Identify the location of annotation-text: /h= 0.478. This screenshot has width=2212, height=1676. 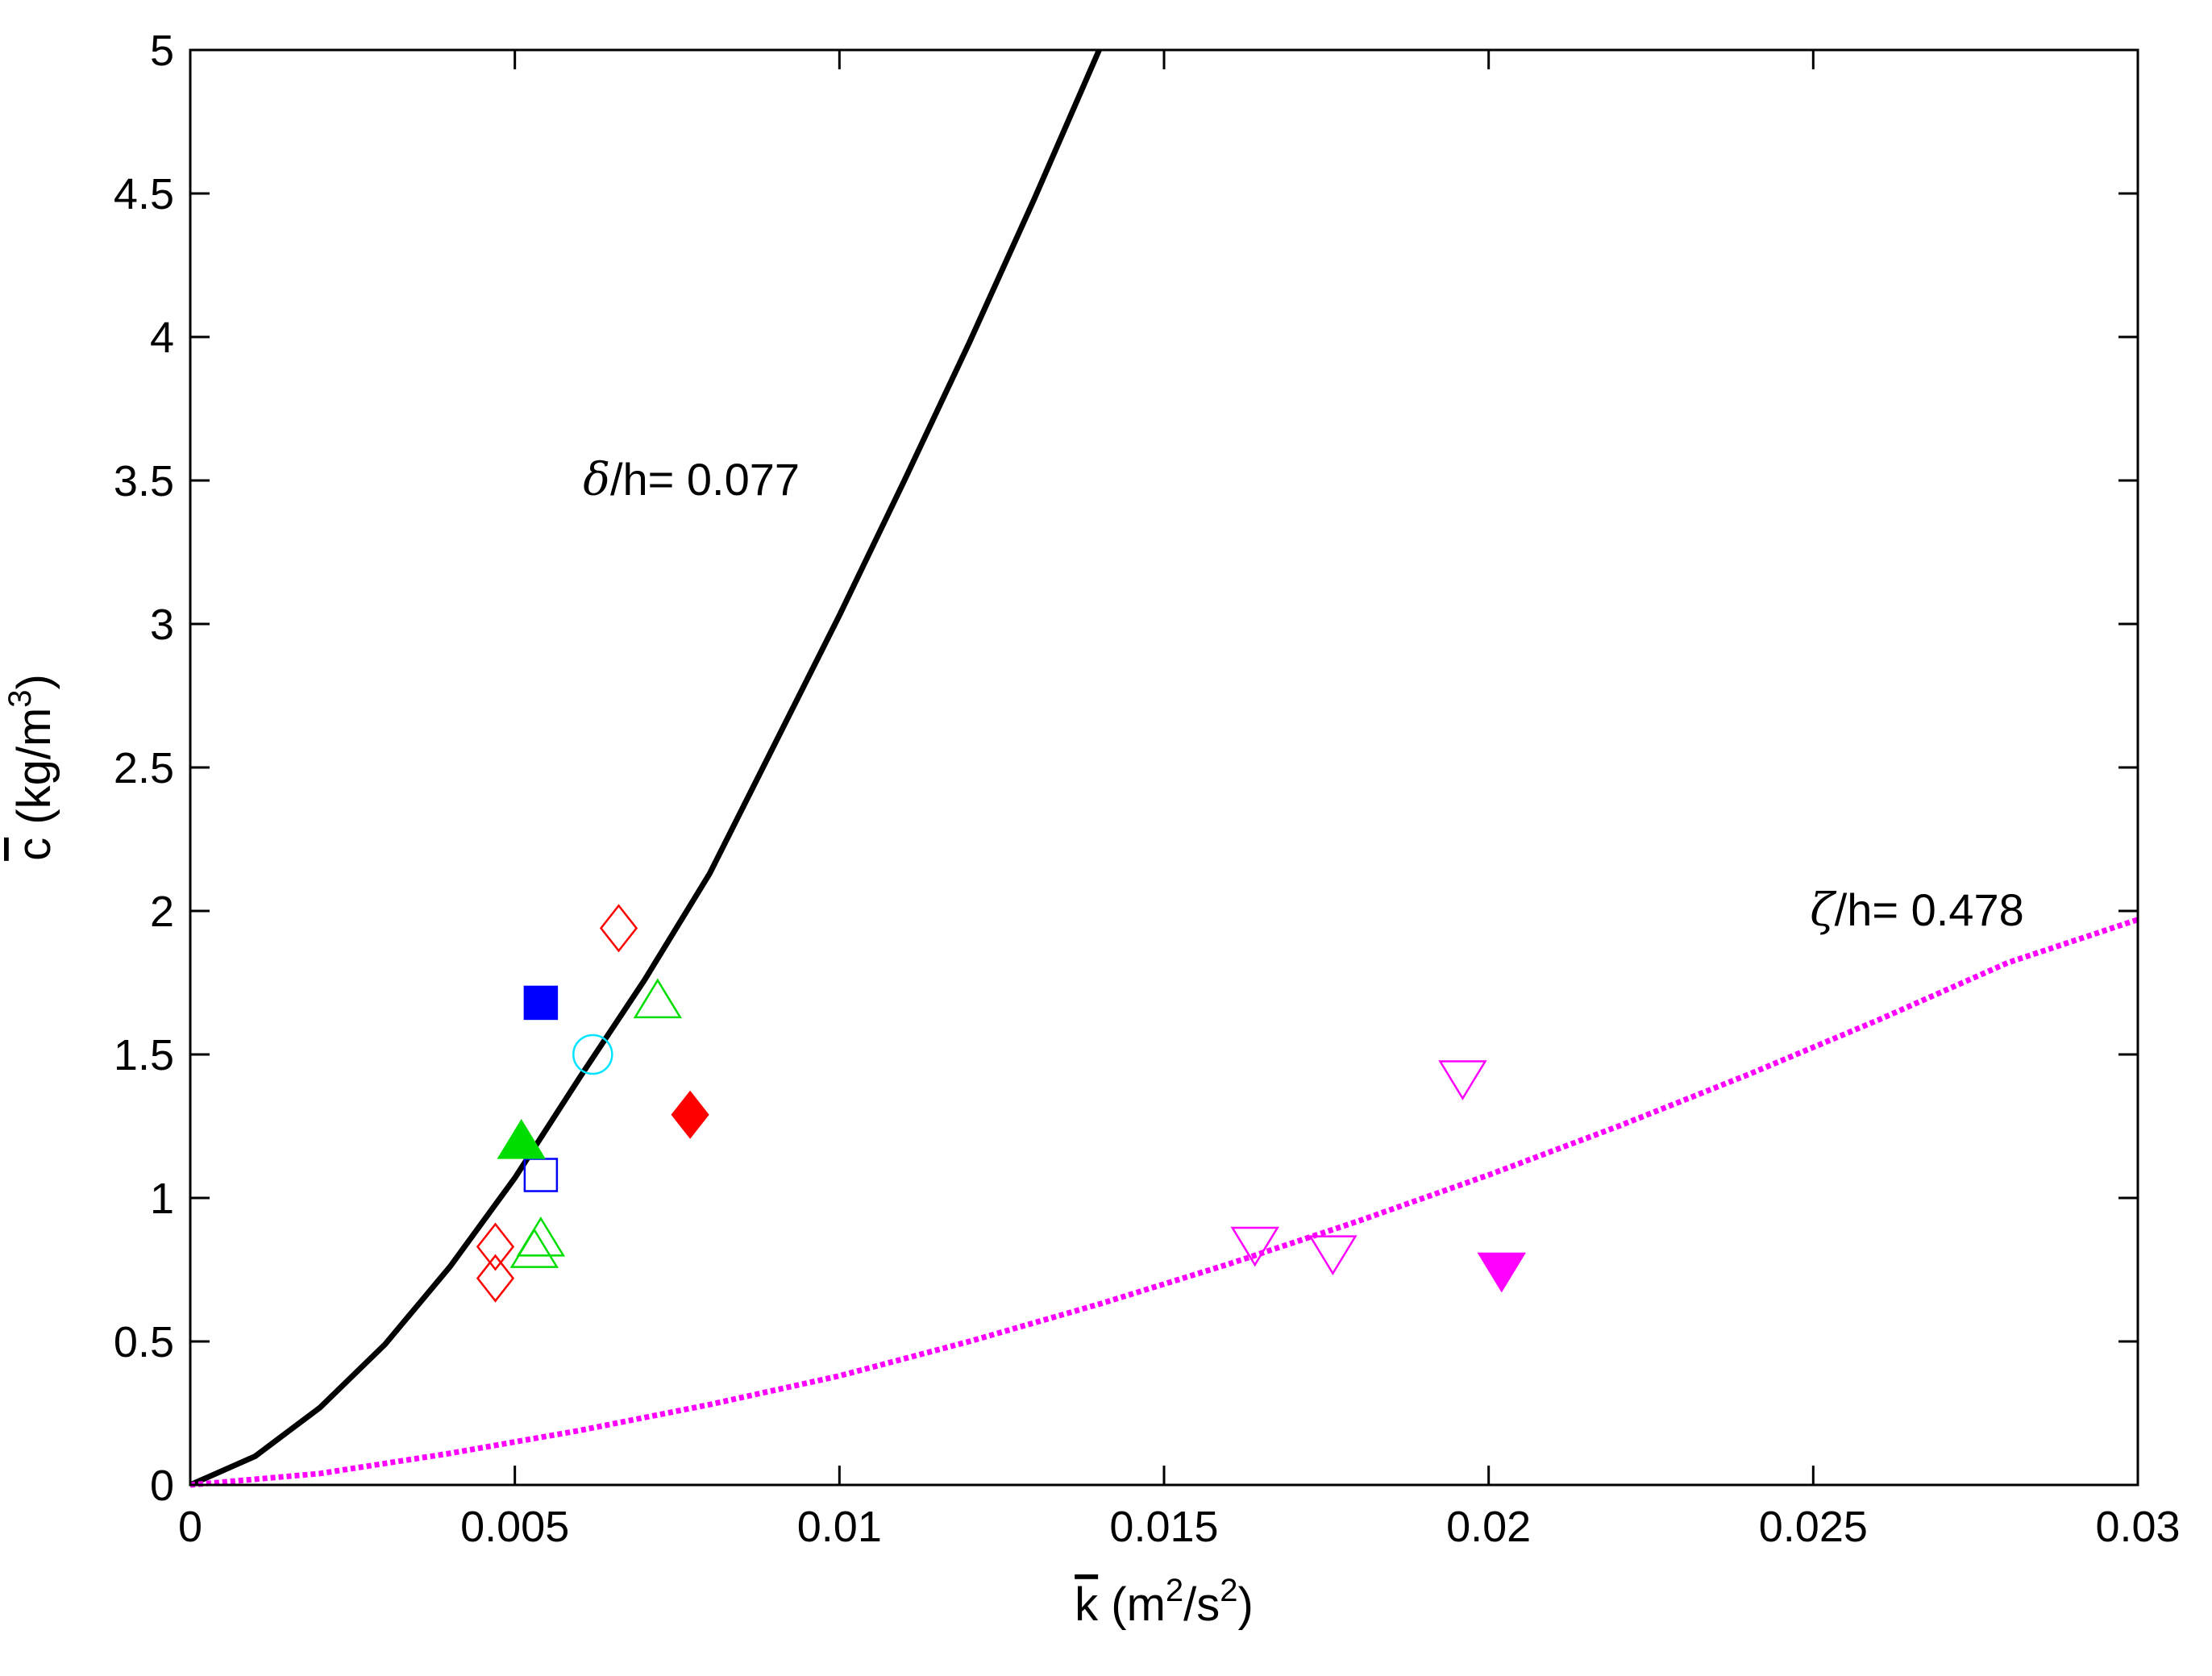
(1929, 909).